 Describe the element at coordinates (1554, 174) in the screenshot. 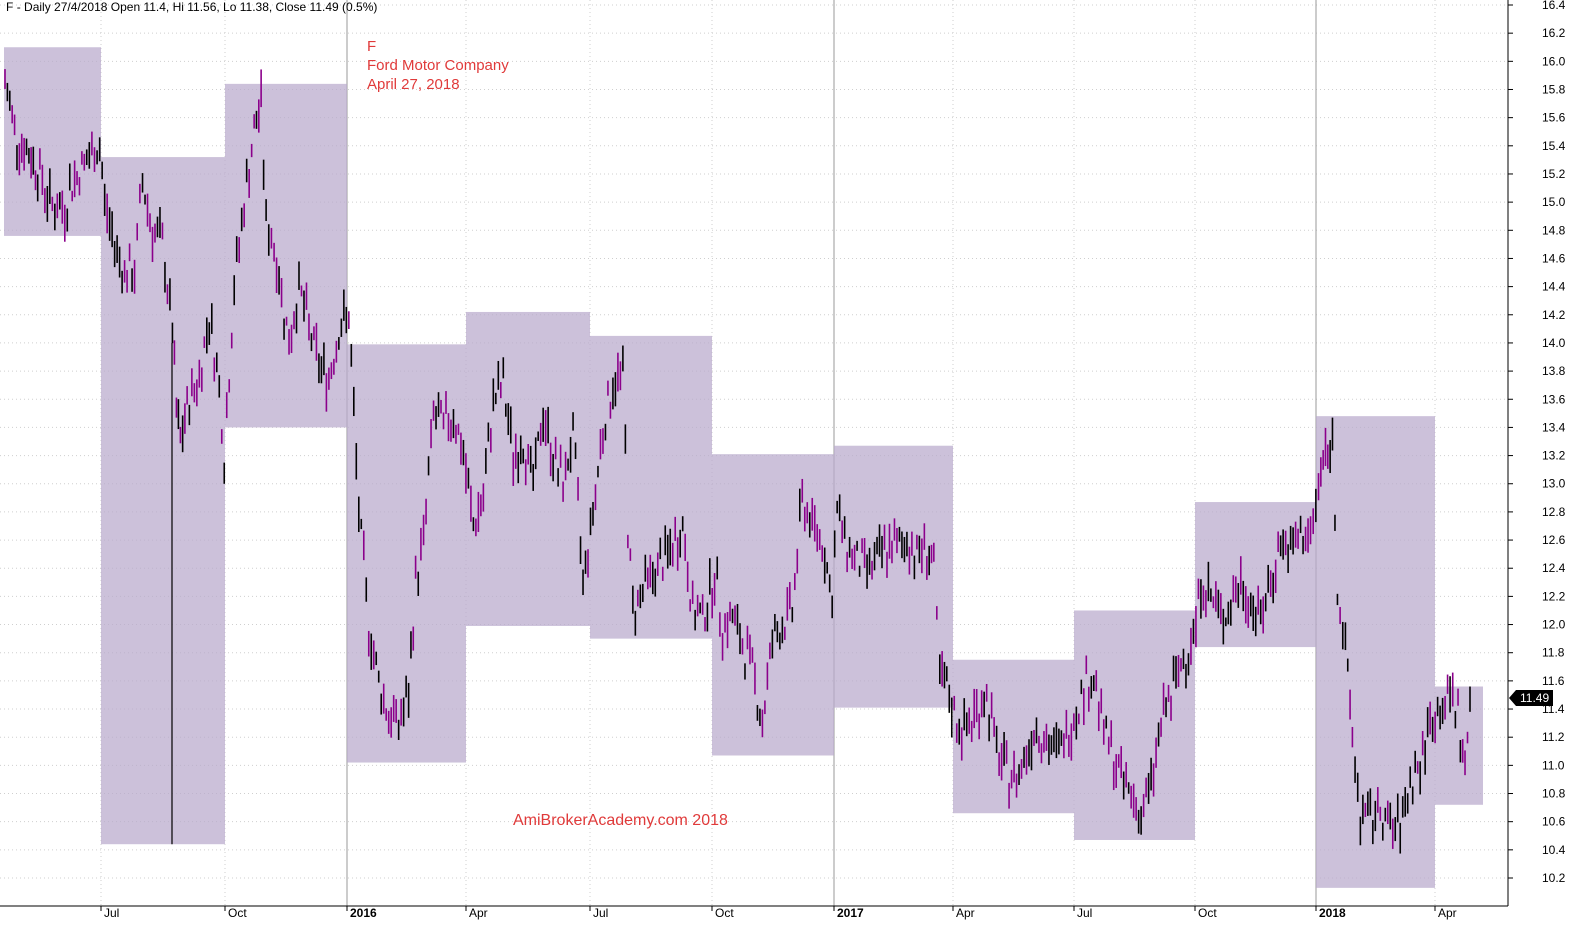

I see `y-tick-label: 15.2` at that location.